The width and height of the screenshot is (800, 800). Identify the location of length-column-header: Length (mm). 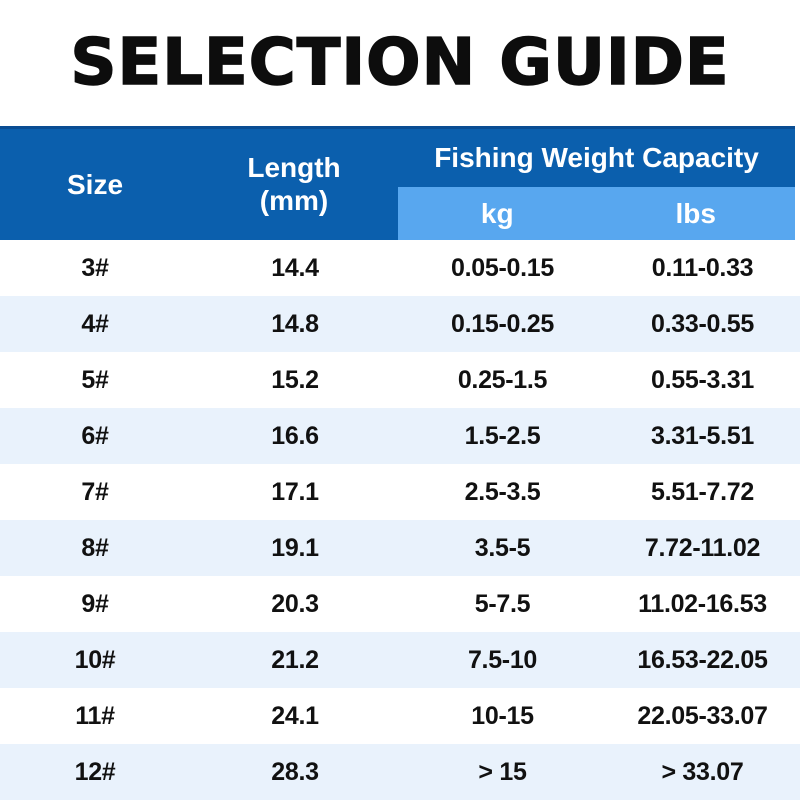
(294, 184).